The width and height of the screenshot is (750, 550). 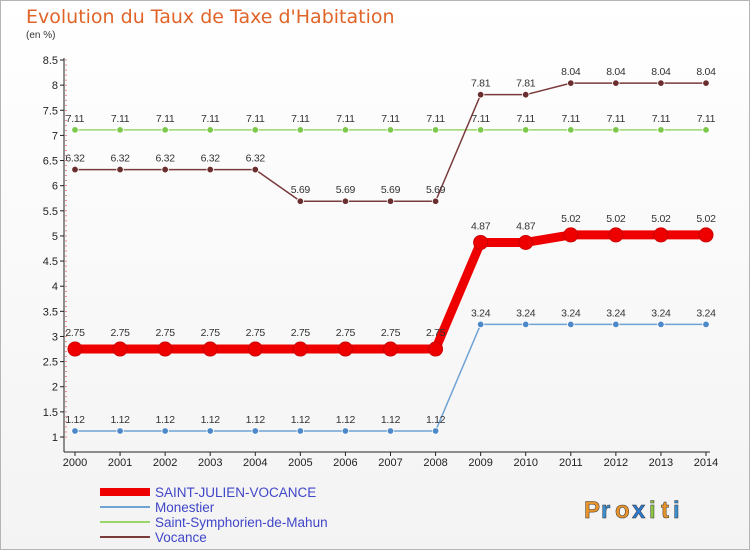 I want to click on logo-letter: o, so click(x=622, y=510).